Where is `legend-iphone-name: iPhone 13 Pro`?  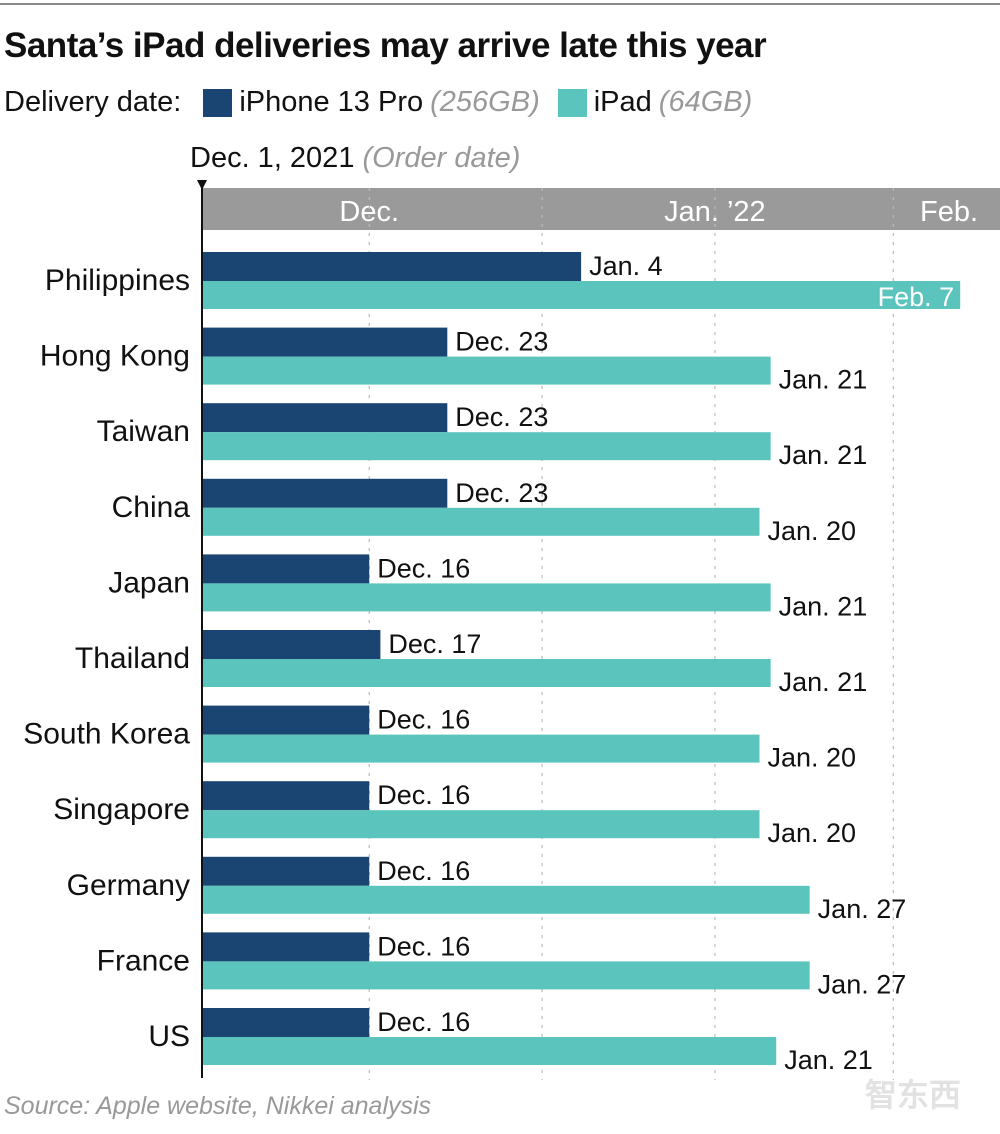
legend-iphone-name: iPhone 13 Pro is located at coordinates (331, 102).